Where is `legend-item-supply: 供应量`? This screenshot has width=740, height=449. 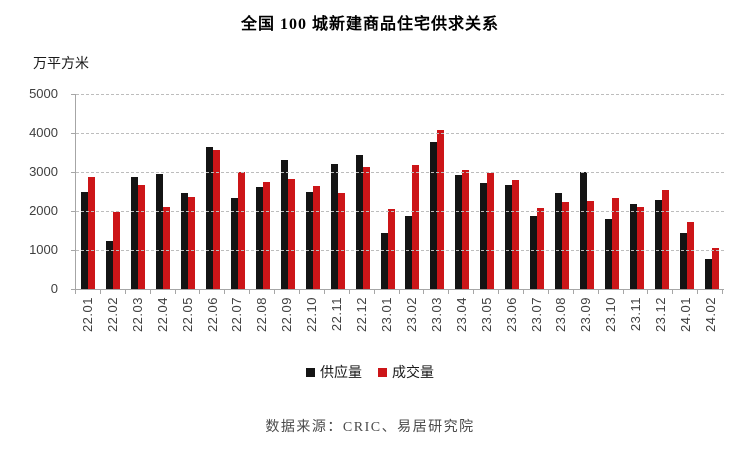 legend-item-supply: 供应量 is located at coordinates (334, 372).